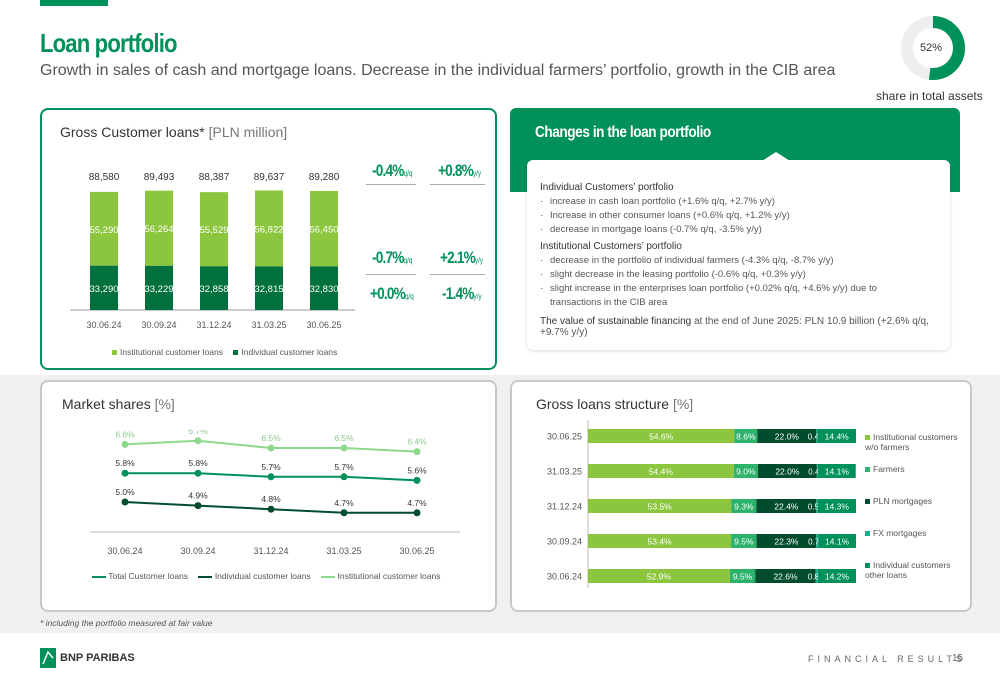 This screenshot has height=685, width=1000. I want to click on label-individual: 33,290, so click(103, 289).